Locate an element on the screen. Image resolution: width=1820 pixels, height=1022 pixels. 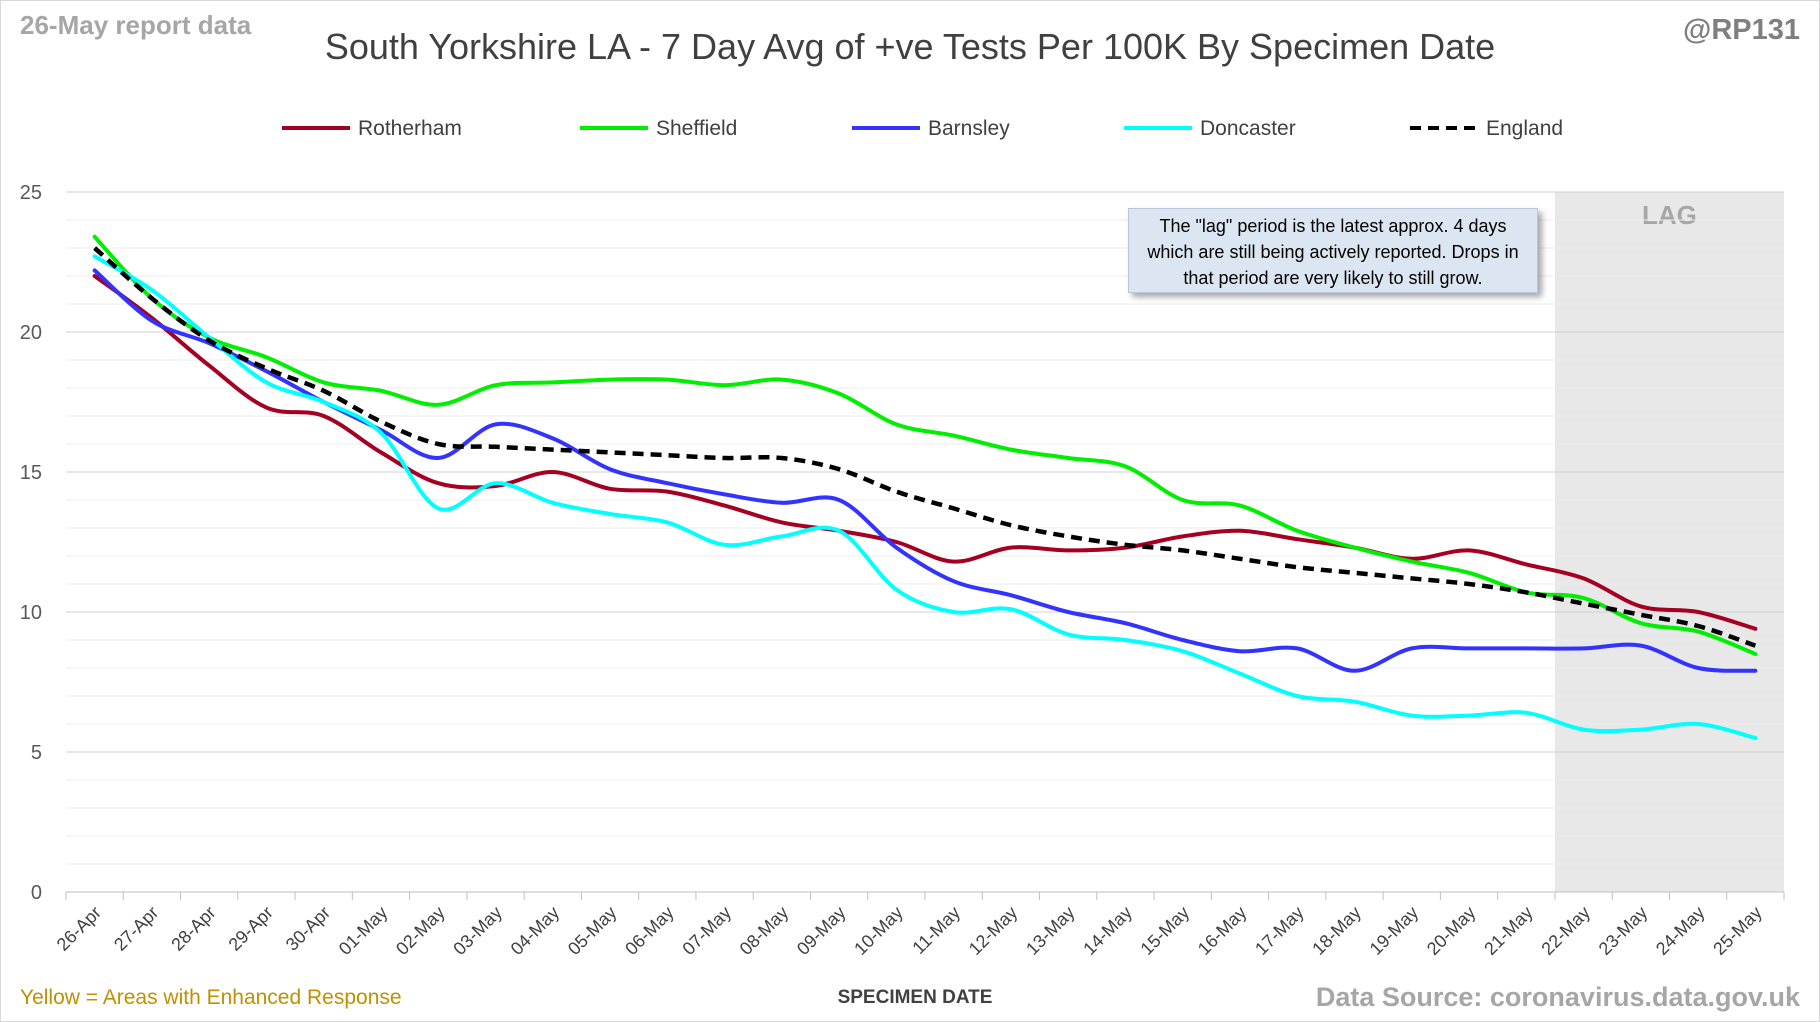
x-tick-label: 15-May is located at coordinates (1165, 930).